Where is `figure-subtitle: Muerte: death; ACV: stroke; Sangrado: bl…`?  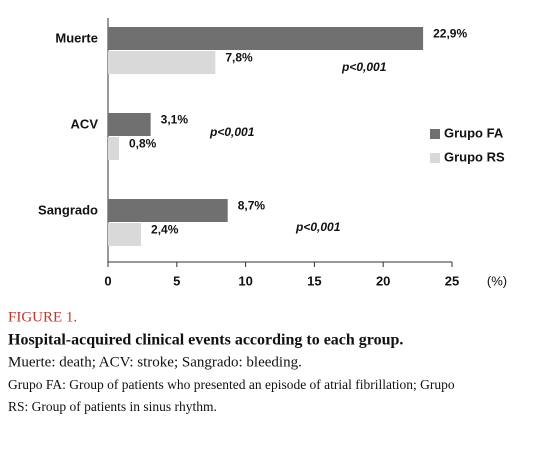 figure-subtitle: Muerte: death; ACV: stroke; Sangrado: bl… is located at coordinates (155, 362).